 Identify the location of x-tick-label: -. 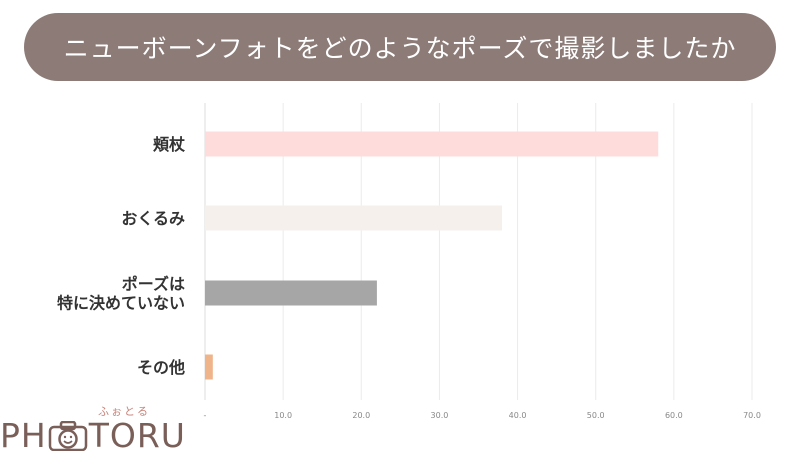
(205, 415).